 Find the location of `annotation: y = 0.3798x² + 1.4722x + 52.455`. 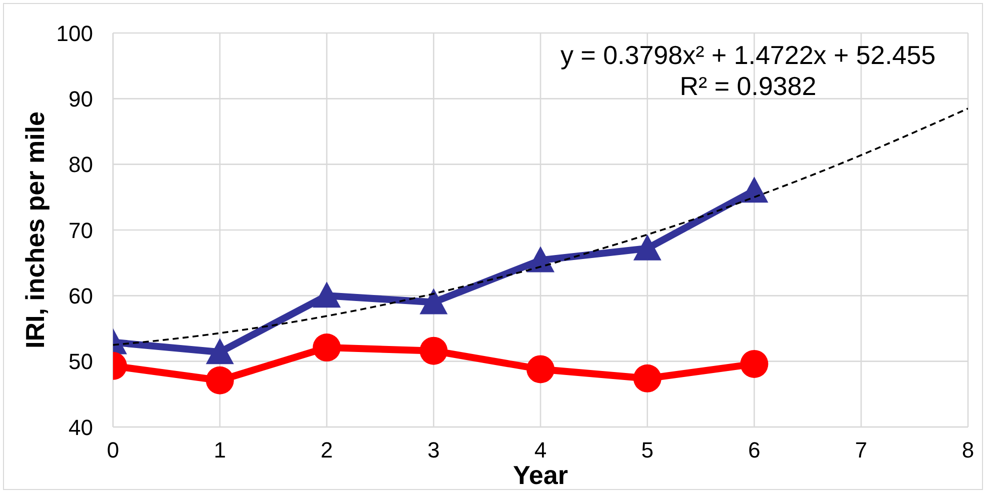

annotation: y = 0.3798x² + 1.4722x + 52.455 is located at coordinates (748, 55).